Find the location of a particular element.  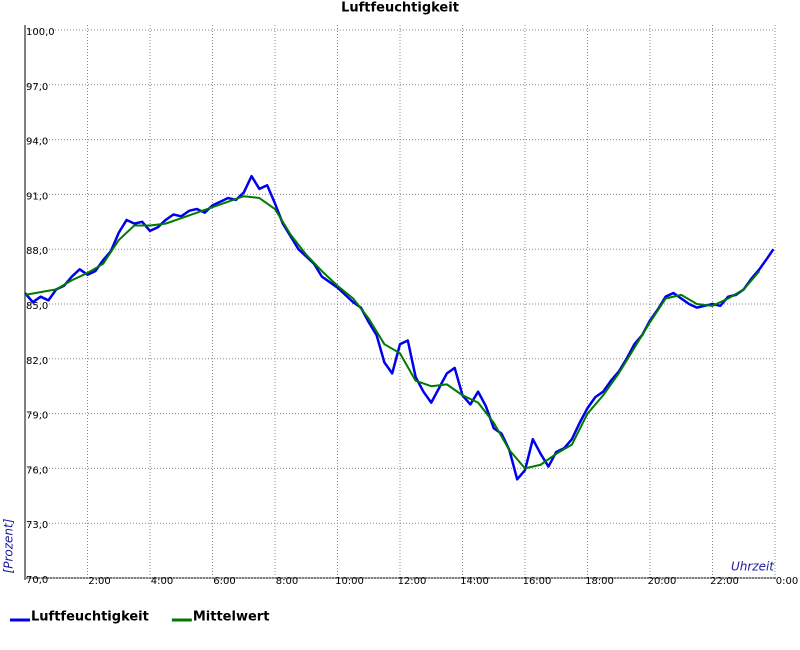

x-tick-label: 14:00 is located at coordinates (474, 581).